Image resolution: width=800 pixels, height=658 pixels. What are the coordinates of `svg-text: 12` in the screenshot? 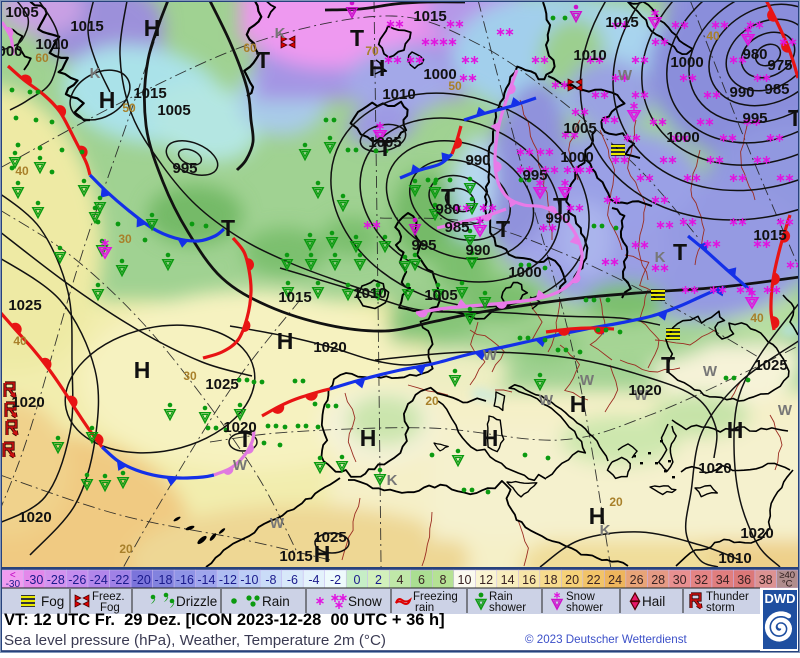 It's located at (486, 580).